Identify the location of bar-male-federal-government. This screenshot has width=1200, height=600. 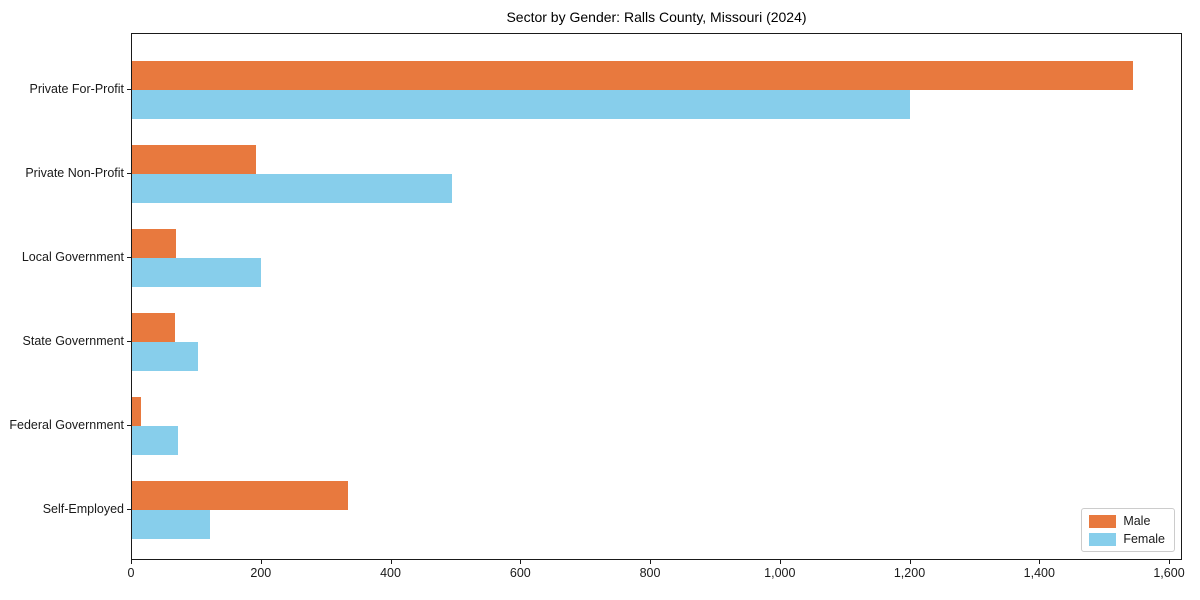
(137, 411).